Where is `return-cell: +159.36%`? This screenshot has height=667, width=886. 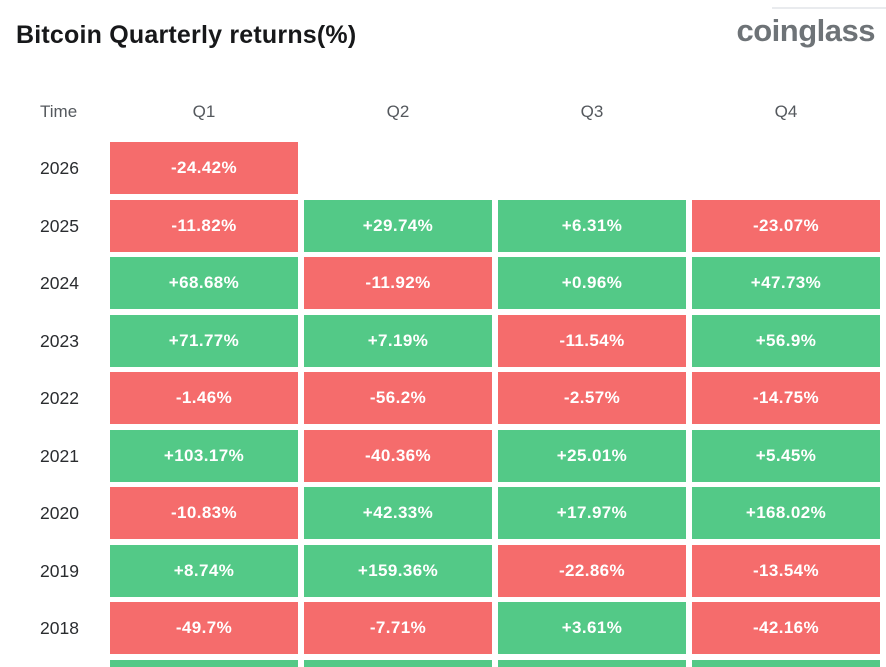
return-cell: +159.36% is located at coordinates (398, 570).